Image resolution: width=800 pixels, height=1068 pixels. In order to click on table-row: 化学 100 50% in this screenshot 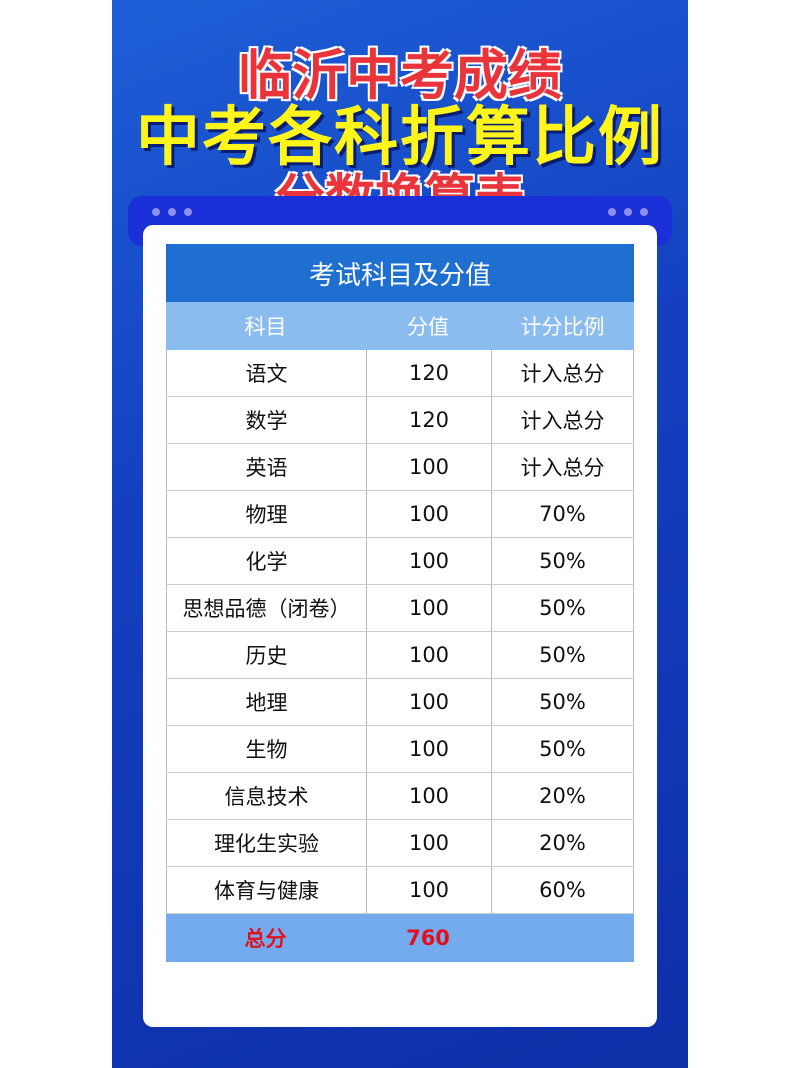, I will do `click(400, 561)`.